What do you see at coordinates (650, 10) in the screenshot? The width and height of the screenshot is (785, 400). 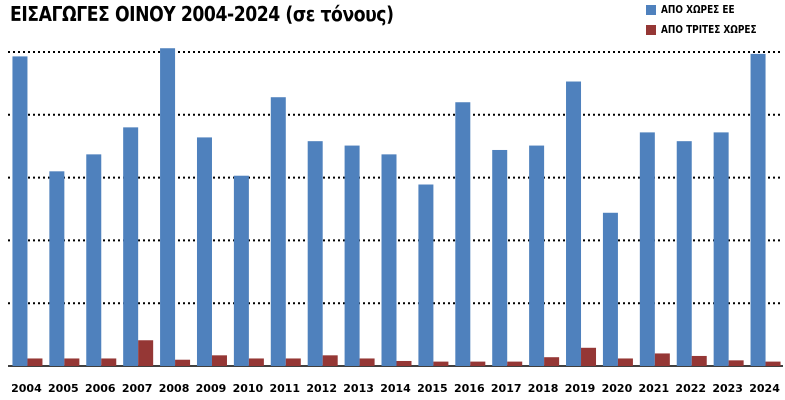 I see `legend-swatch-eu` at bounding box center [650, 10].